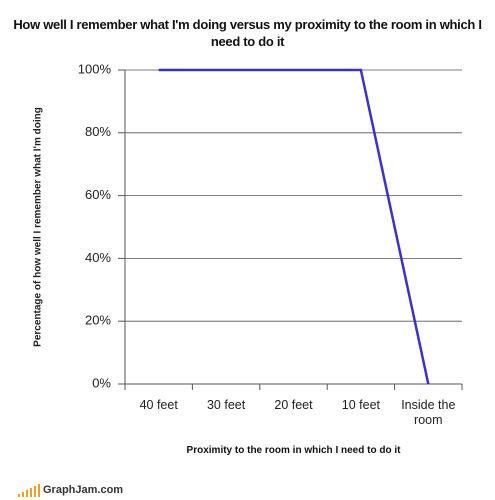 This screenshot has width=495, height=500. I want to click on x-tick-label: 30 feet, so click(226, 405).